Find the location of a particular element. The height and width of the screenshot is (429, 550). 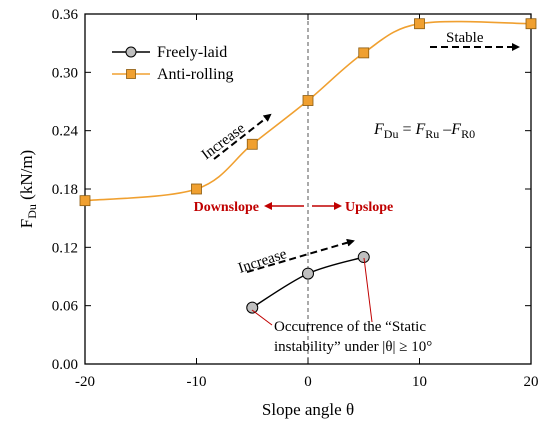

increase-upper-text: Increase is located at coordinates (224, 141).